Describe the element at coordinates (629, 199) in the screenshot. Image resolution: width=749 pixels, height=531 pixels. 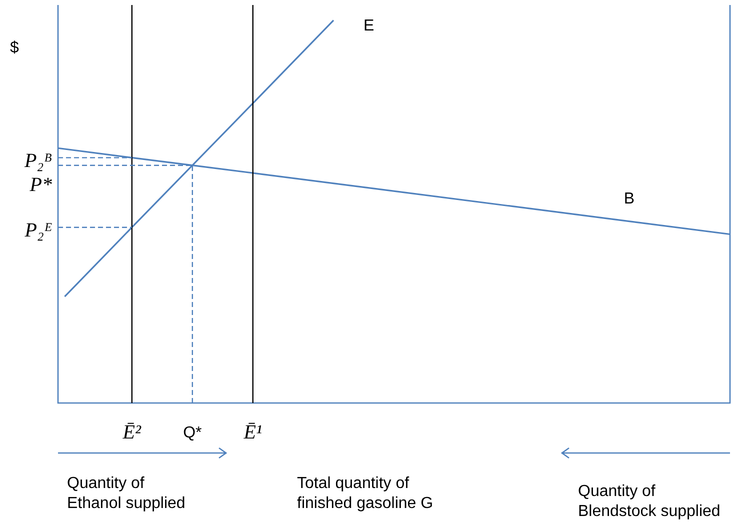
I see `series-label: B` at that location.